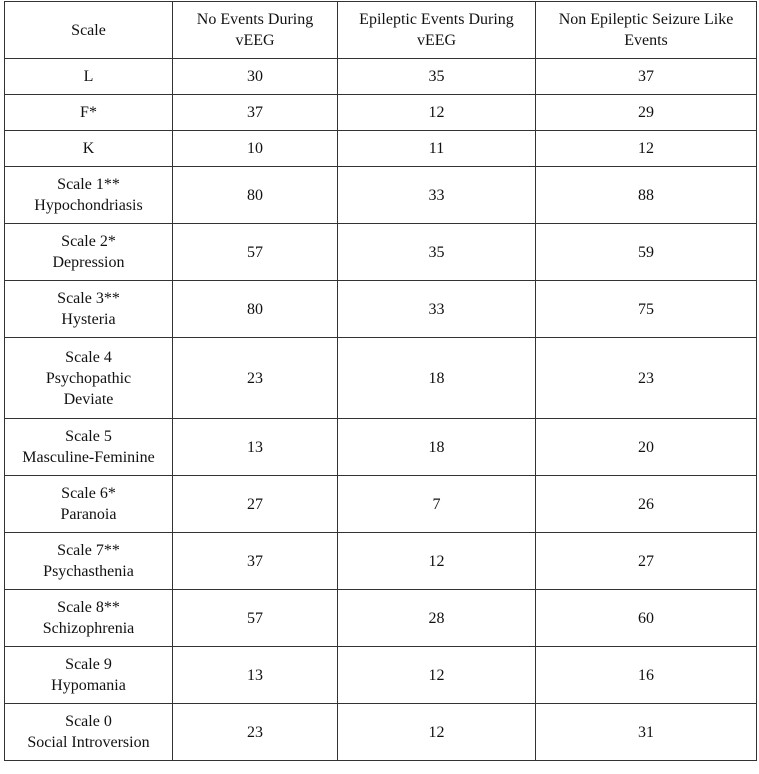 Image resolution: width=759 pixels, height=774 pixels. Describe the element at coordinates (88, 205) in the screenshot. I see `cell-line: Hypochondriasis` at that location.